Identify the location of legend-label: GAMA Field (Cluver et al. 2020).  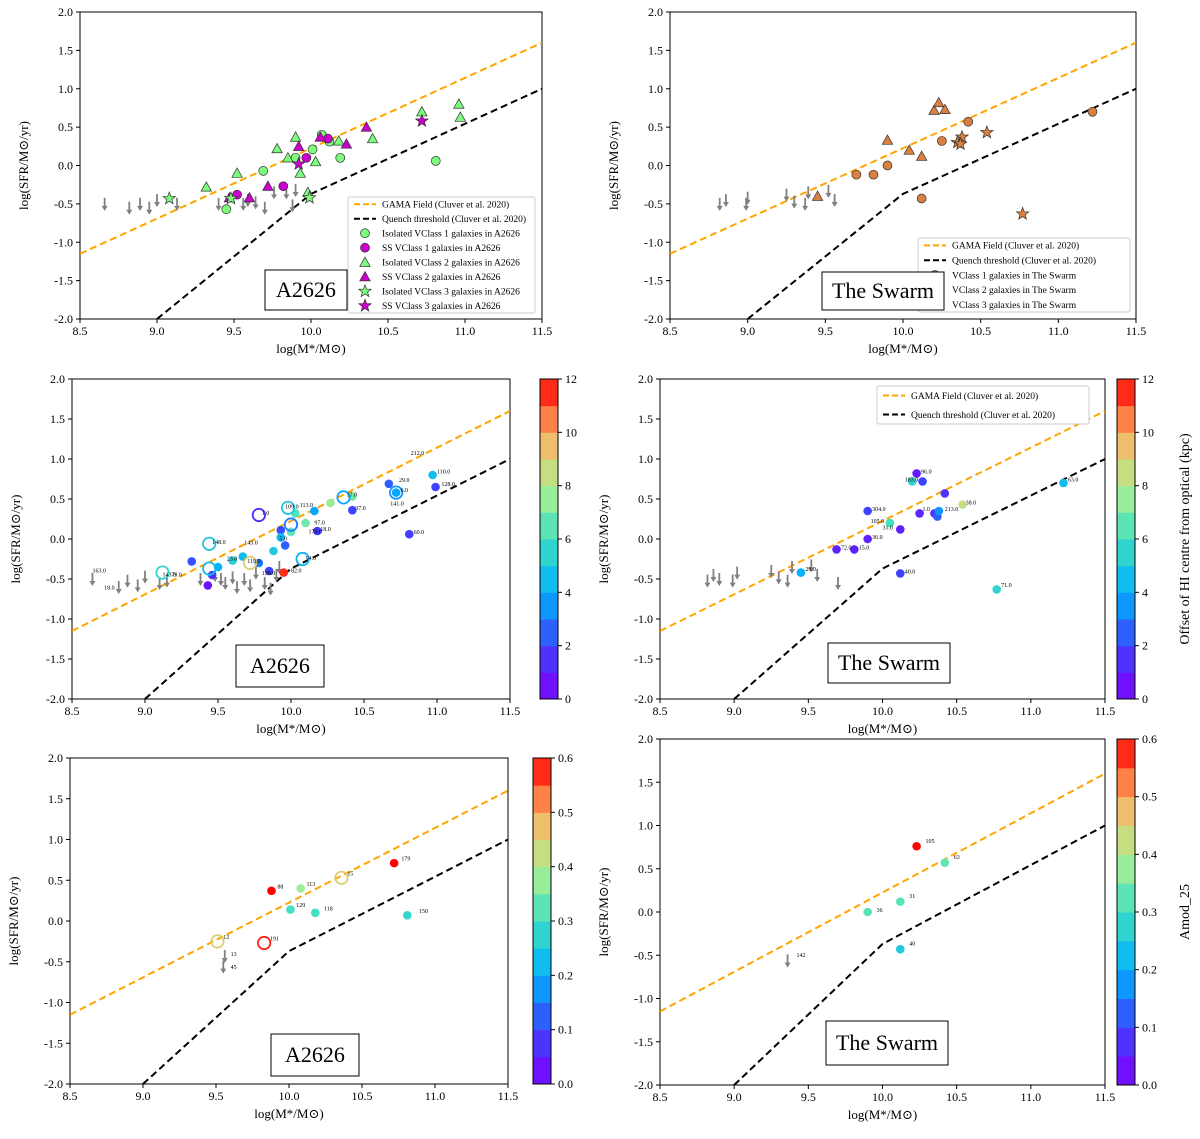
(1015, 246).